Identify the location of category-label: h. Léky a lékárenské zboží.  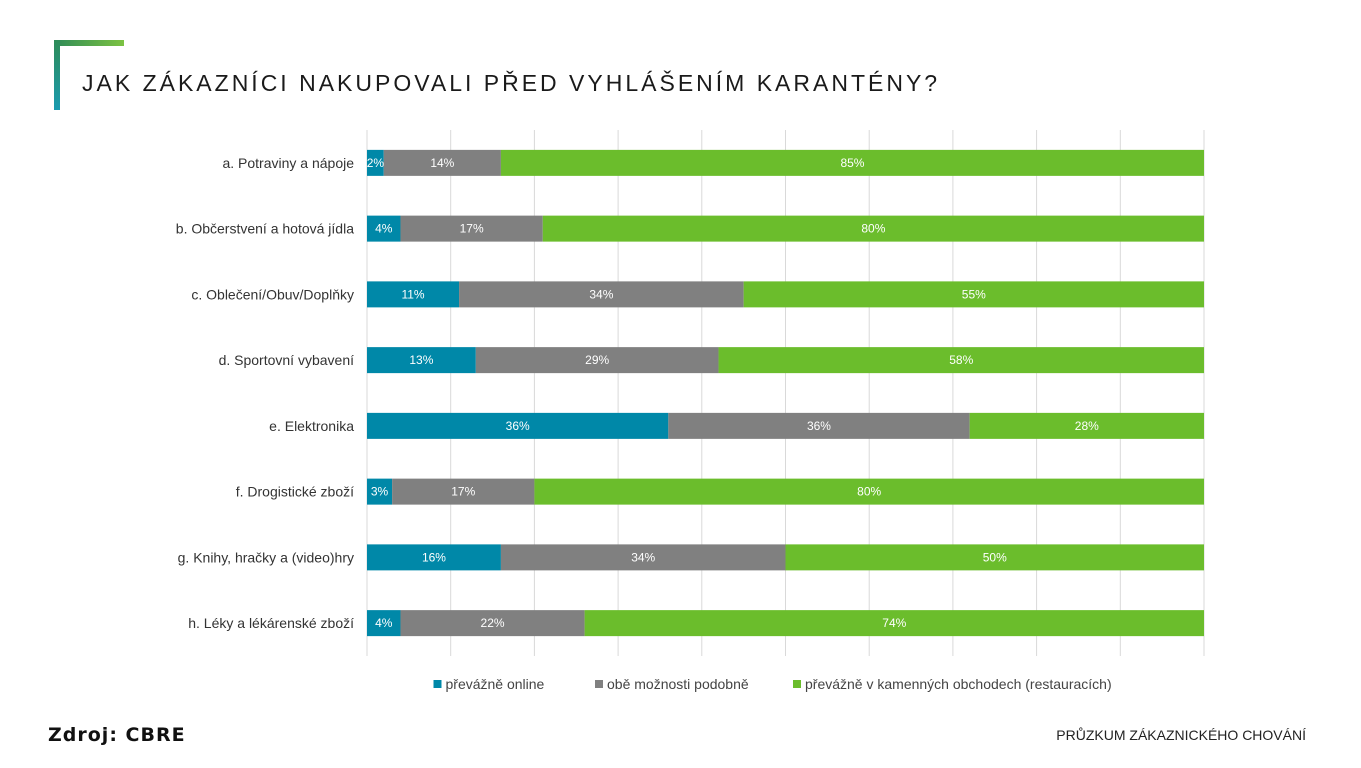
(271, 623).